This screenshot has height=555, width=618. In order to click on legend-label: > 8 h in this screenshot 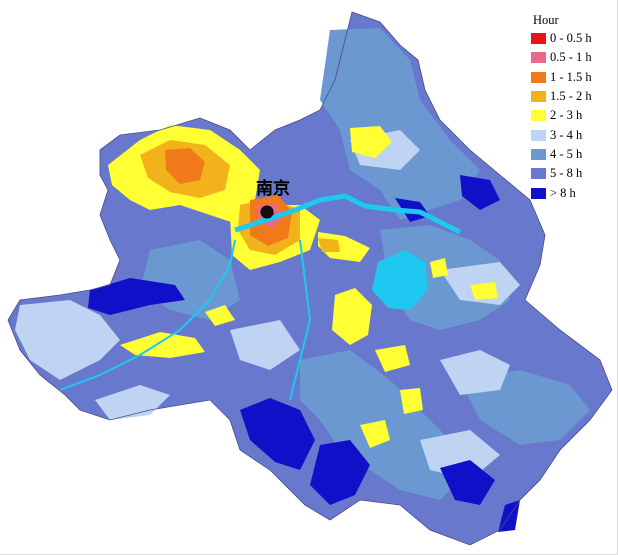, I will do `click(563, 192)`.